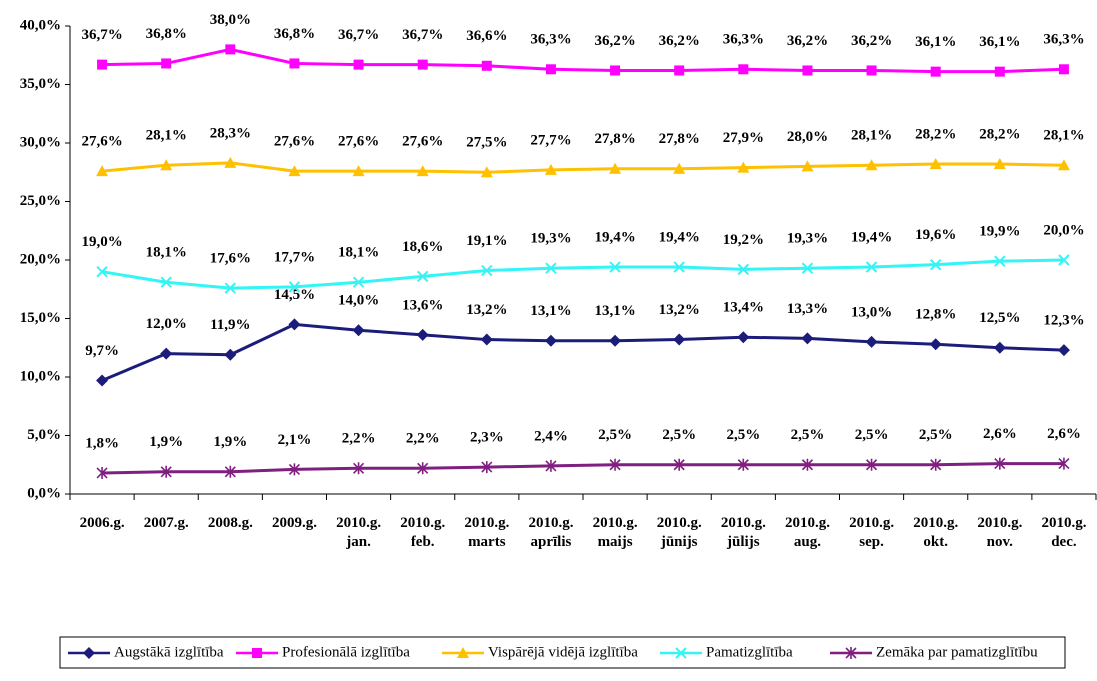 The height and width of the screenshot is (681, 1097). What do you see at coordinates (936, 532) in the screenshot?
I see `x-tick-label: 2010.g. okt.` at bounding box center [936, 532].